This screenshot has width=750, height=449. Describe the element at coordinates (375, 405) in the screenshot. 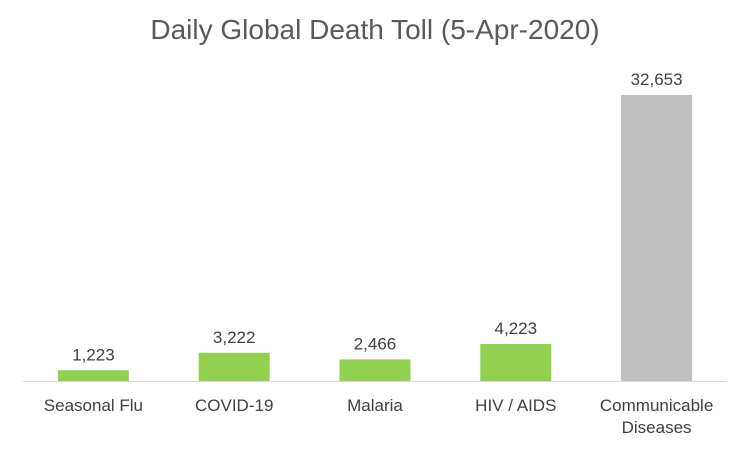

I see `category-label-2: Malaria` at that location.